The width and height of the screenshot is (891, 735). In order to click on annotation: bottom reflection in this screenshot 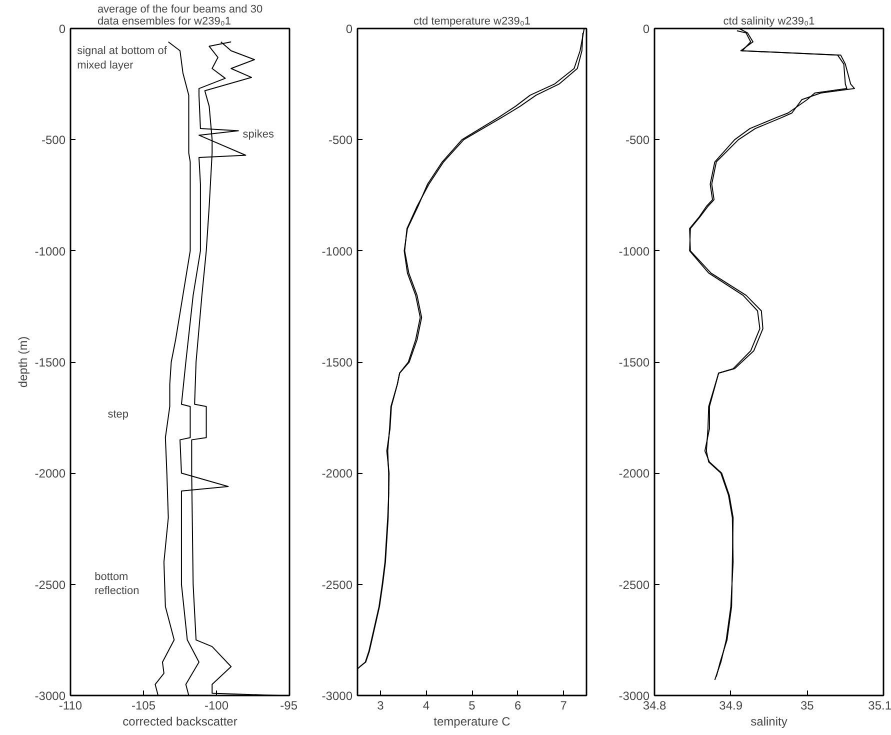, I will do `click(117, 584)`.